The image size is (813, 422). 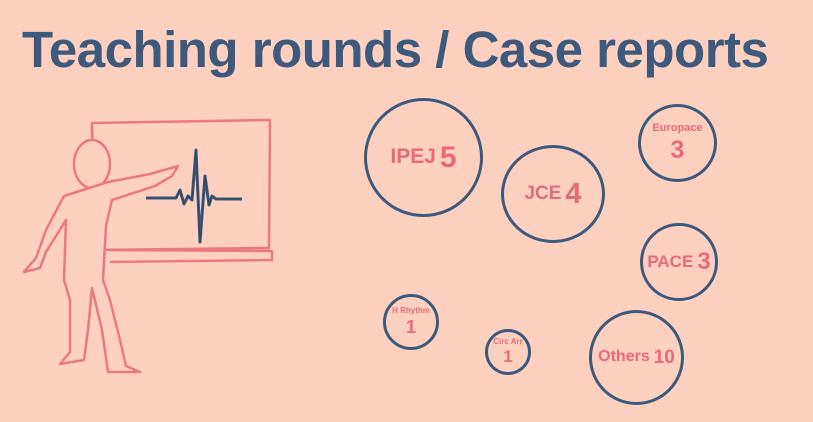 What do you see at coordinates (573, 193) in the screenshot?
I see `journal-count: 4` at bounding box center [573, 193].